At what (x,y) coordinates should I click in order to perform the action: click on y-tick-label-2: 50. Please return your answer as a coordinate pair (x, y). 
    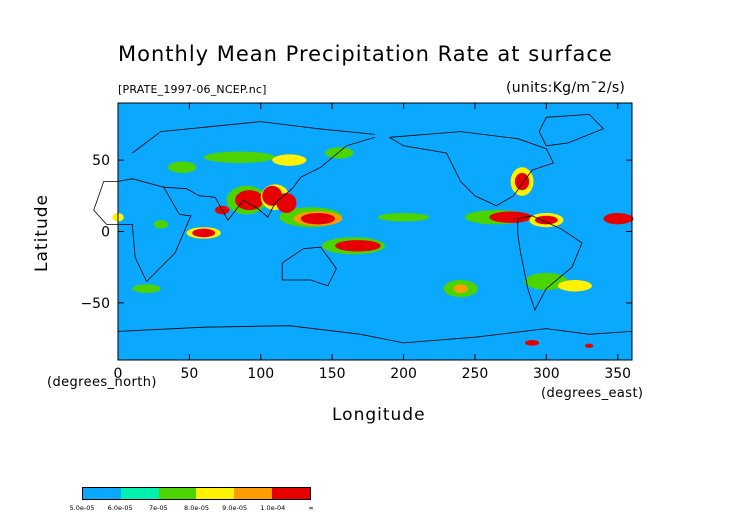
    Looking at the image, I should click on (101, 161).